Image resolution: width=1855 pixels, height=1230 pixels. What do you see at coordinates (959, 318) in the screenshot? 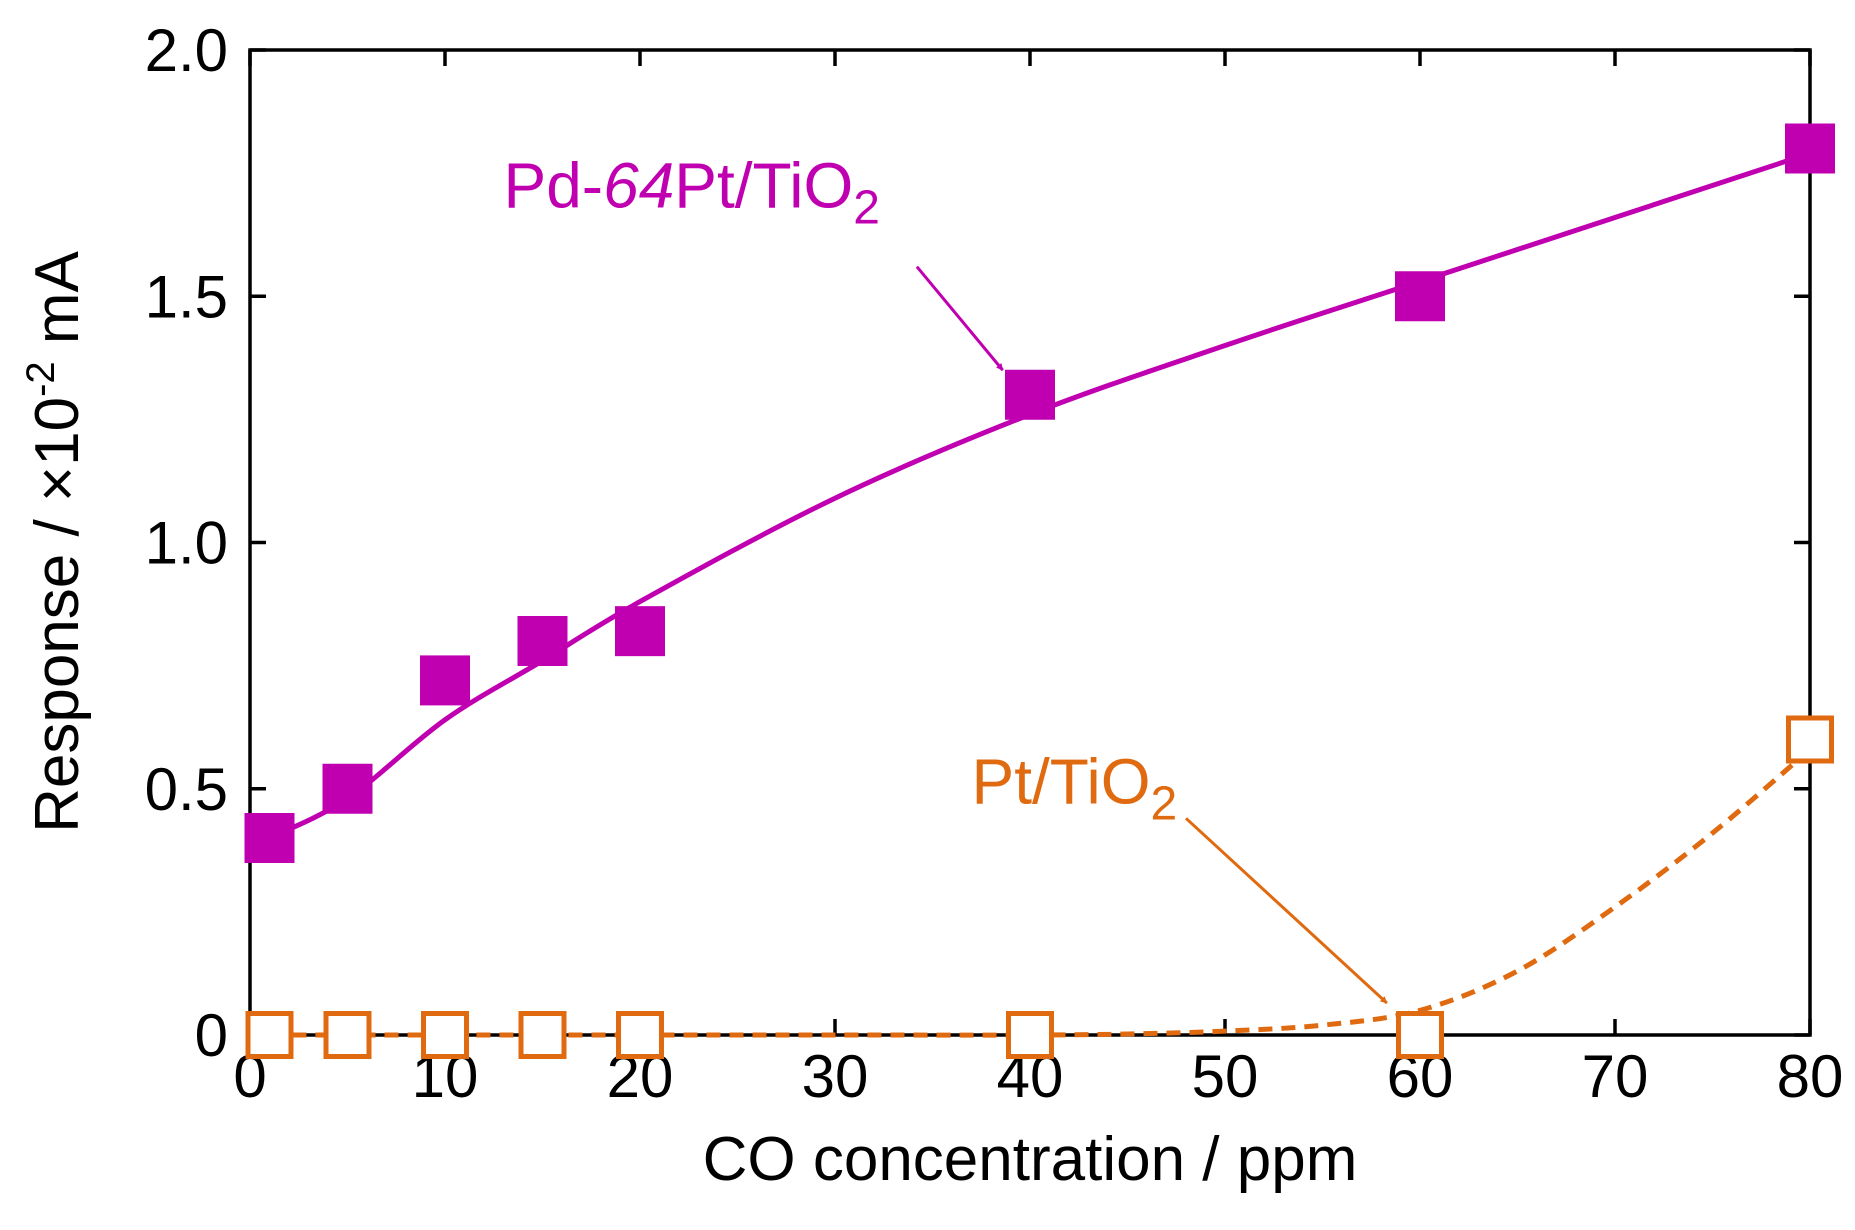
I see `series-0-label-arrow` at bounding box center [959, 318].